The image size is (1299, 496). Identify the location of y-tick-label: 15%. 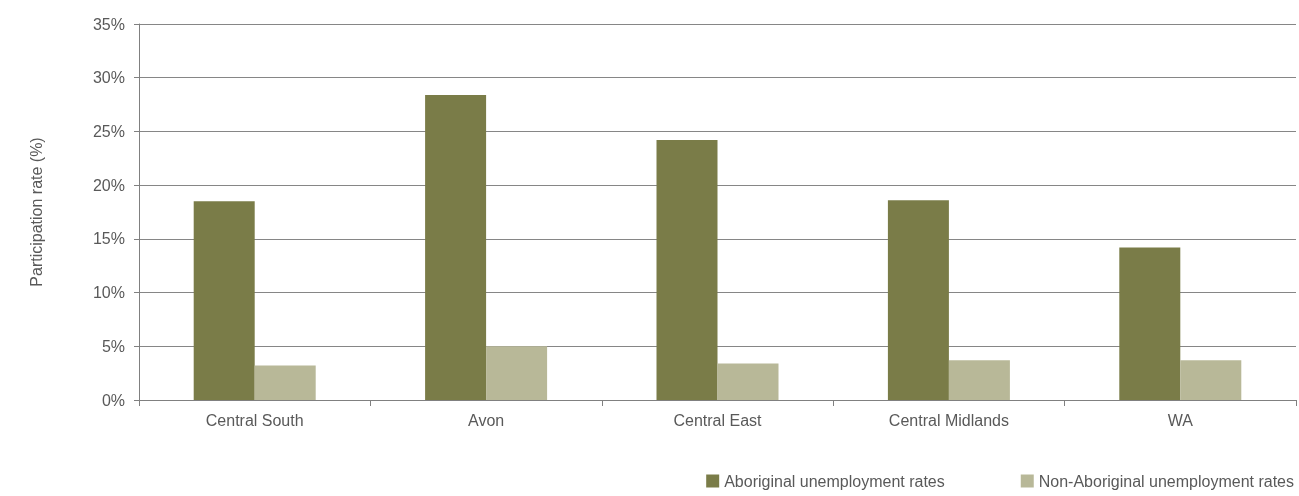
(108, 239).